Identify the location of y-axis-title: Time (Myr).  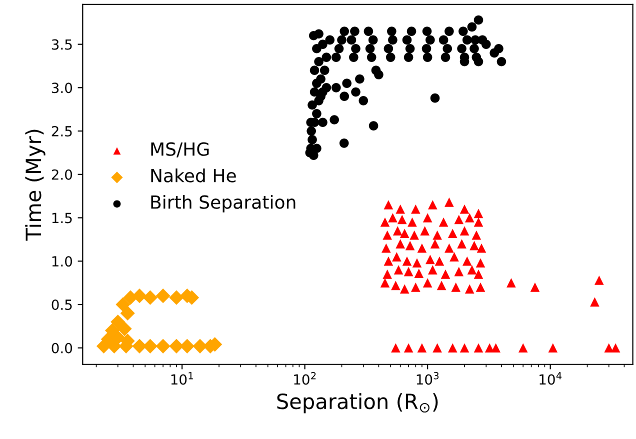
(35, 185).